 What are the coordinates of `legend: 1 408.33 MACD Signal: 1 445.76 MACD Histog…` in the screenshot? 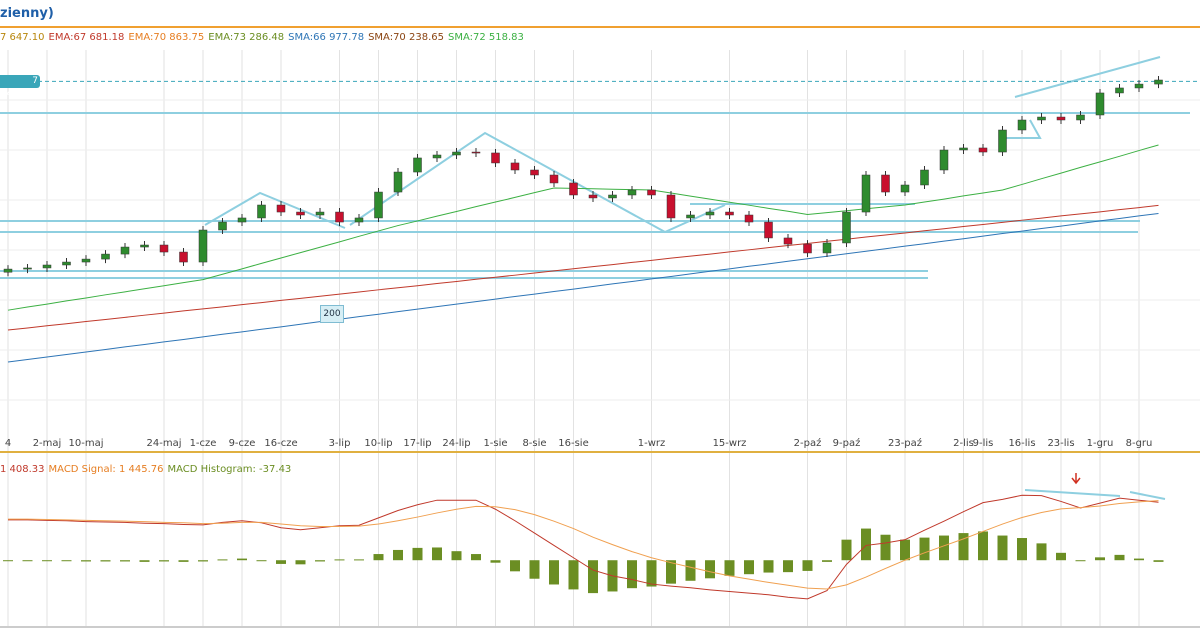 It's located at (145, 469).